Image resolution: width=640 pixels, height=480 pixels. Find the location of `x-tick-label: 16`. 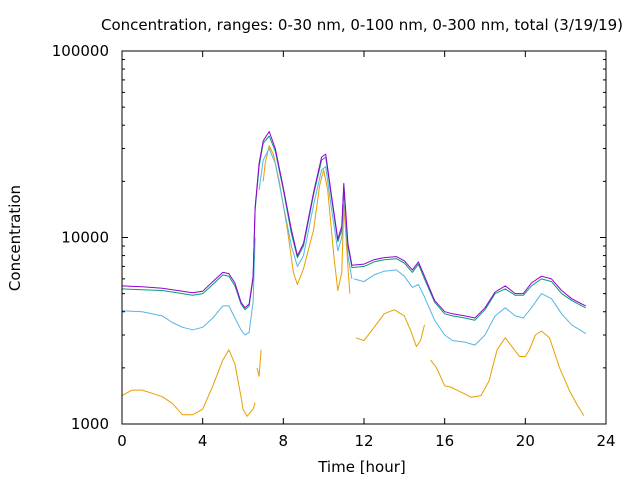

x-tick-label: 16 is located at coordinates (444, 441).